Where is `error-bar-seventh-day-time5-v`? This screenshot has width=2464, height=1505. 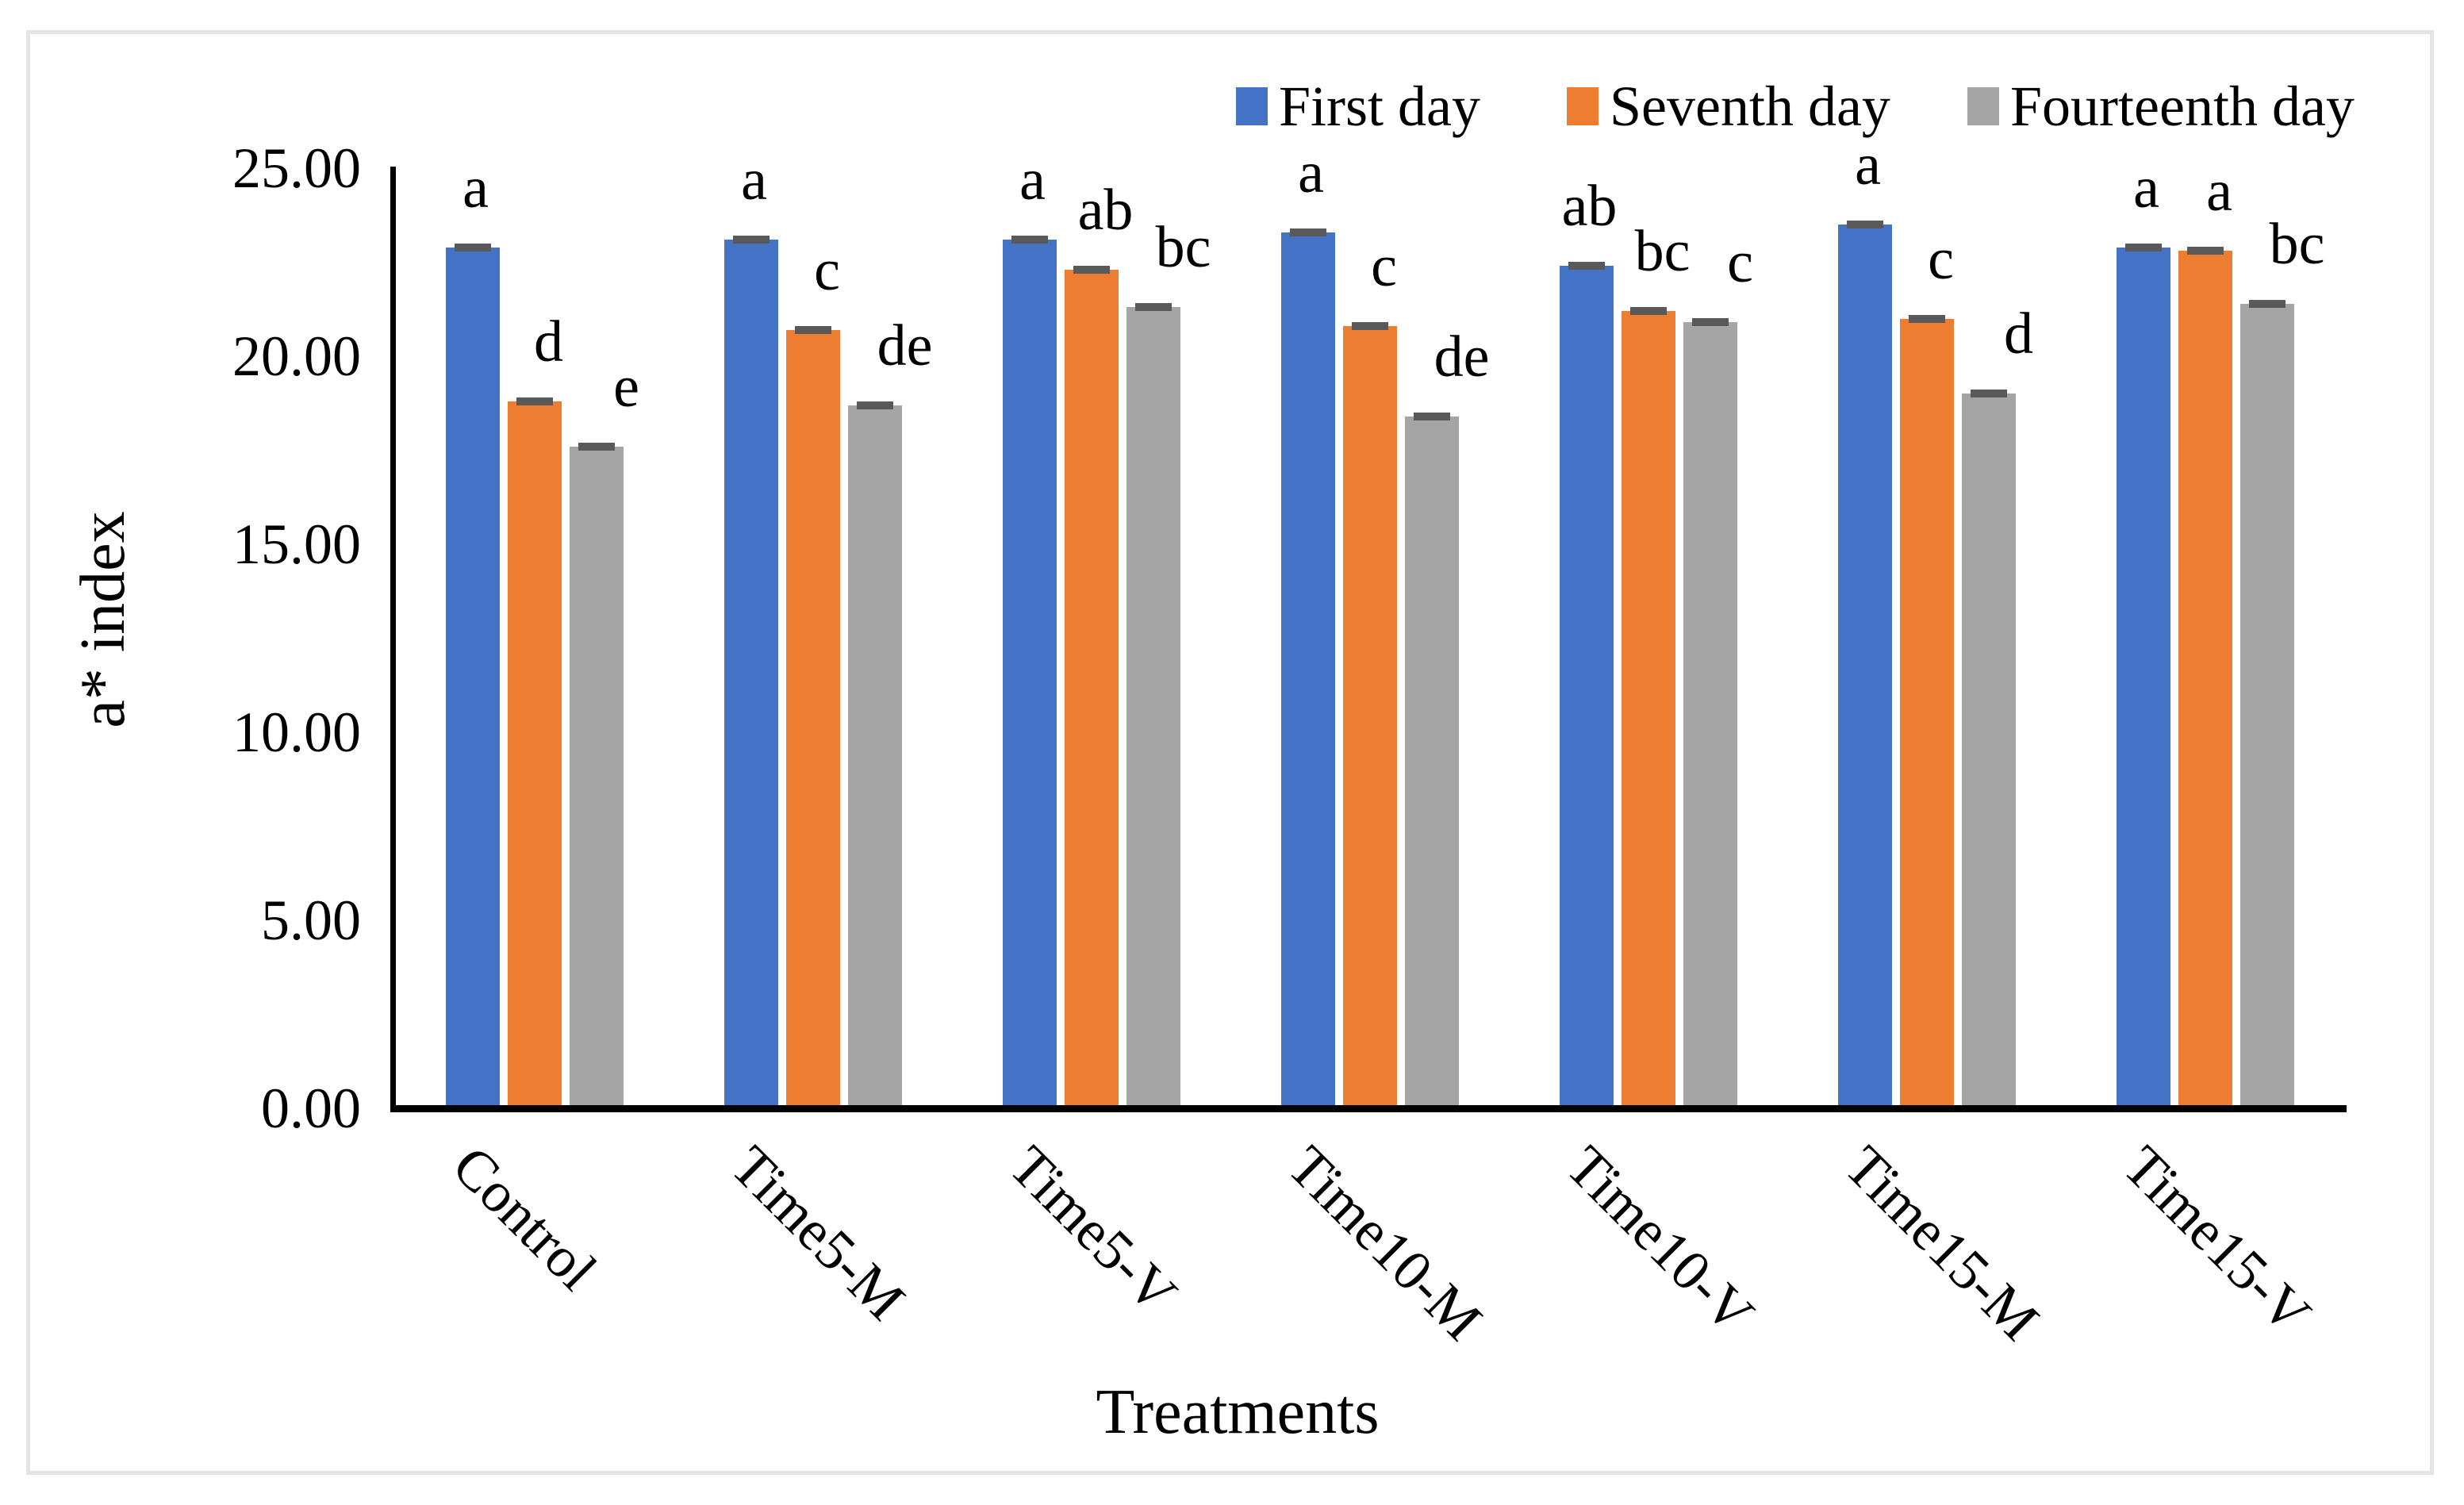
error-bar-seventh-day-time5-v is located at coordinates (1091, 270).